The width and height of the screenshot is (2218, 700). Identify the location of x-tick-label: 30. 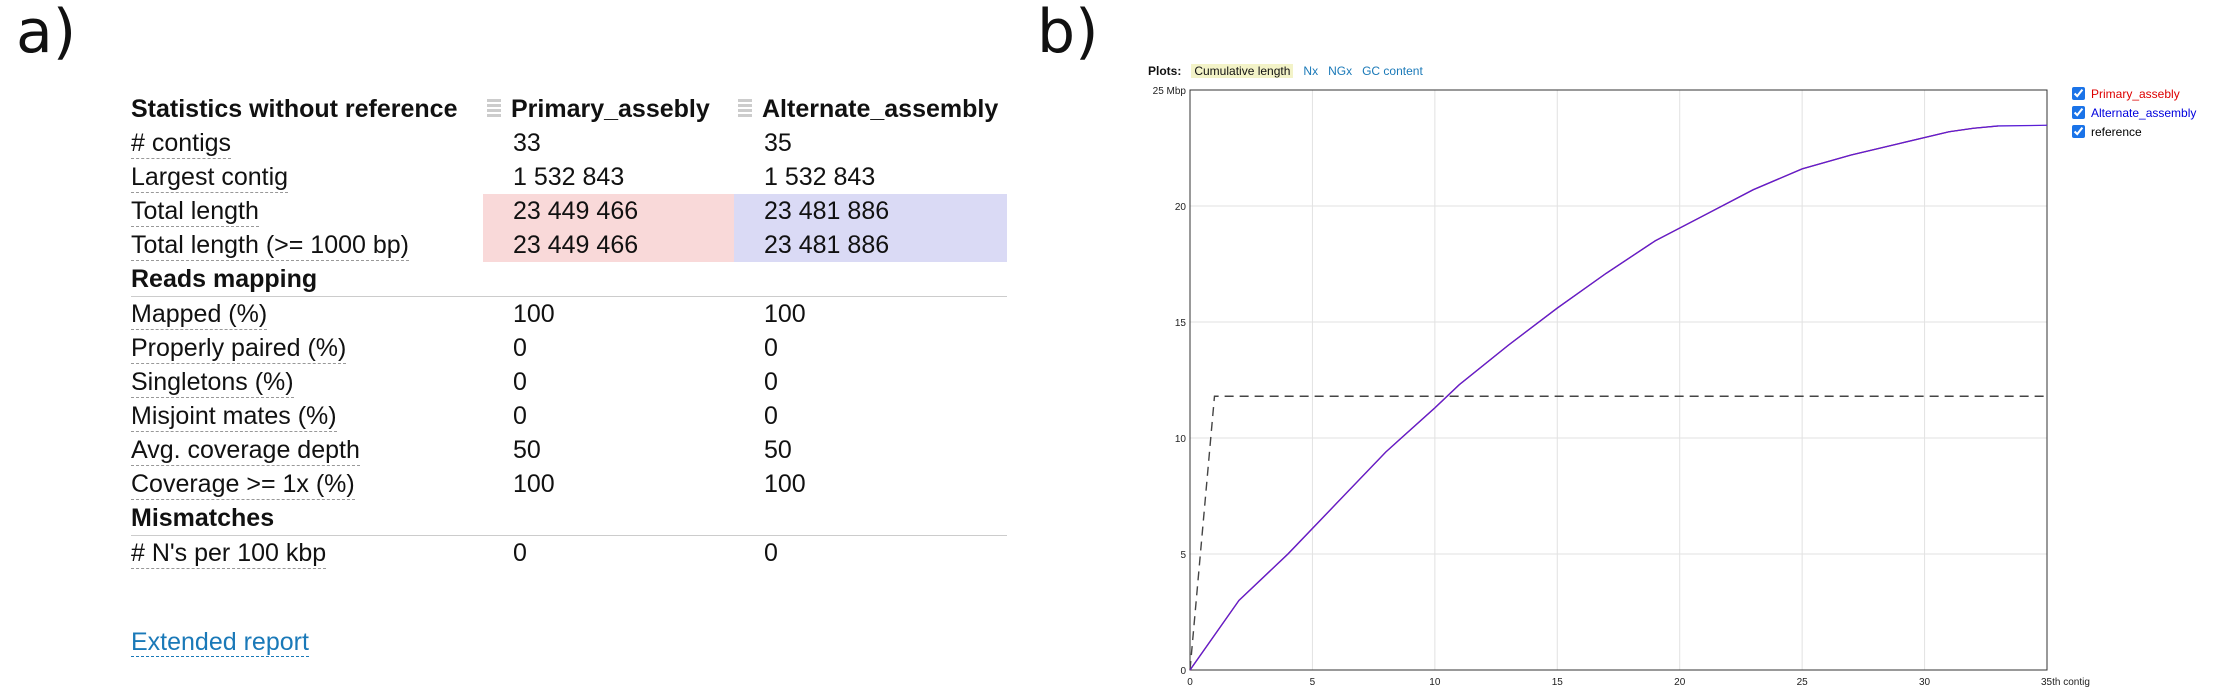
(1925, 682).